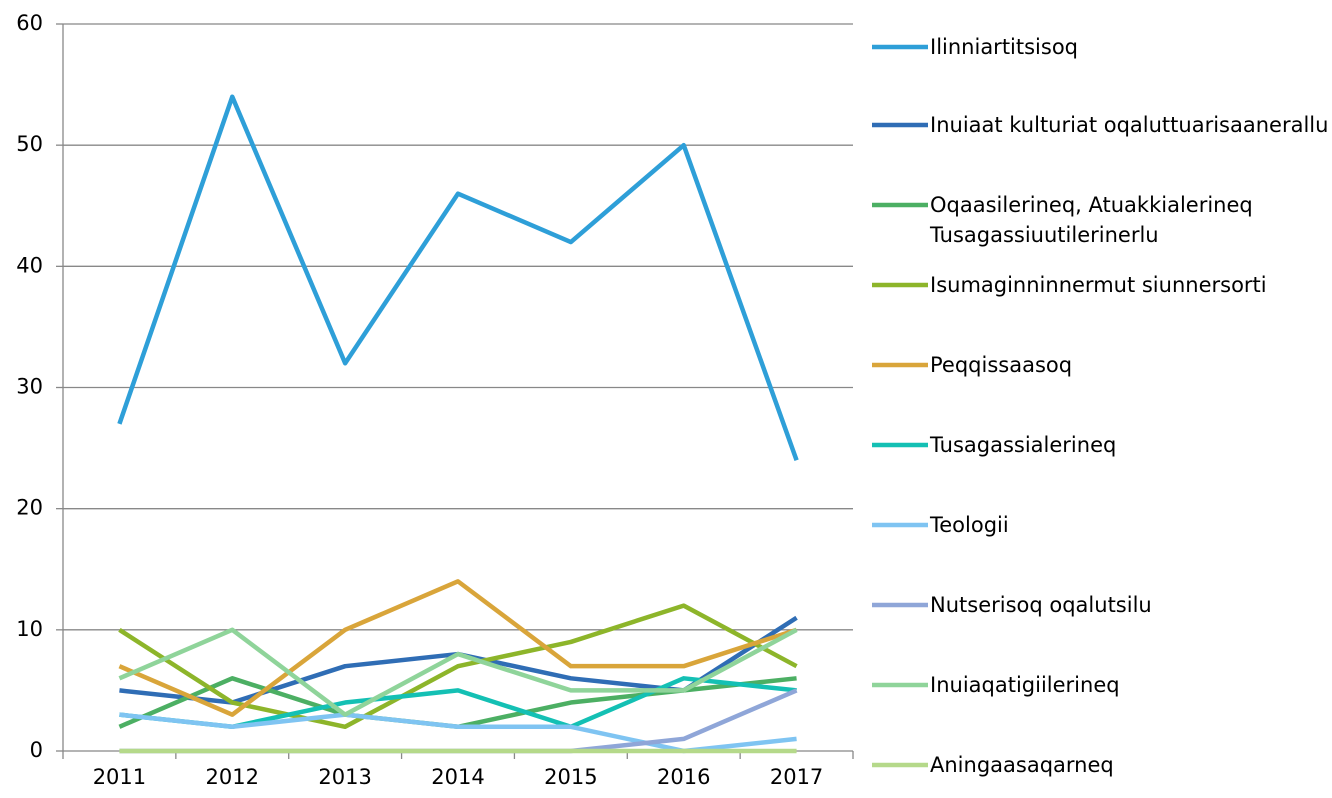 The width and height of the screenshot is (1332, 798). Describe the element at coordinates (1098, 285) in the screenshot. I see `legend-label: Isumaginninnermut siunnersorti` at that location.